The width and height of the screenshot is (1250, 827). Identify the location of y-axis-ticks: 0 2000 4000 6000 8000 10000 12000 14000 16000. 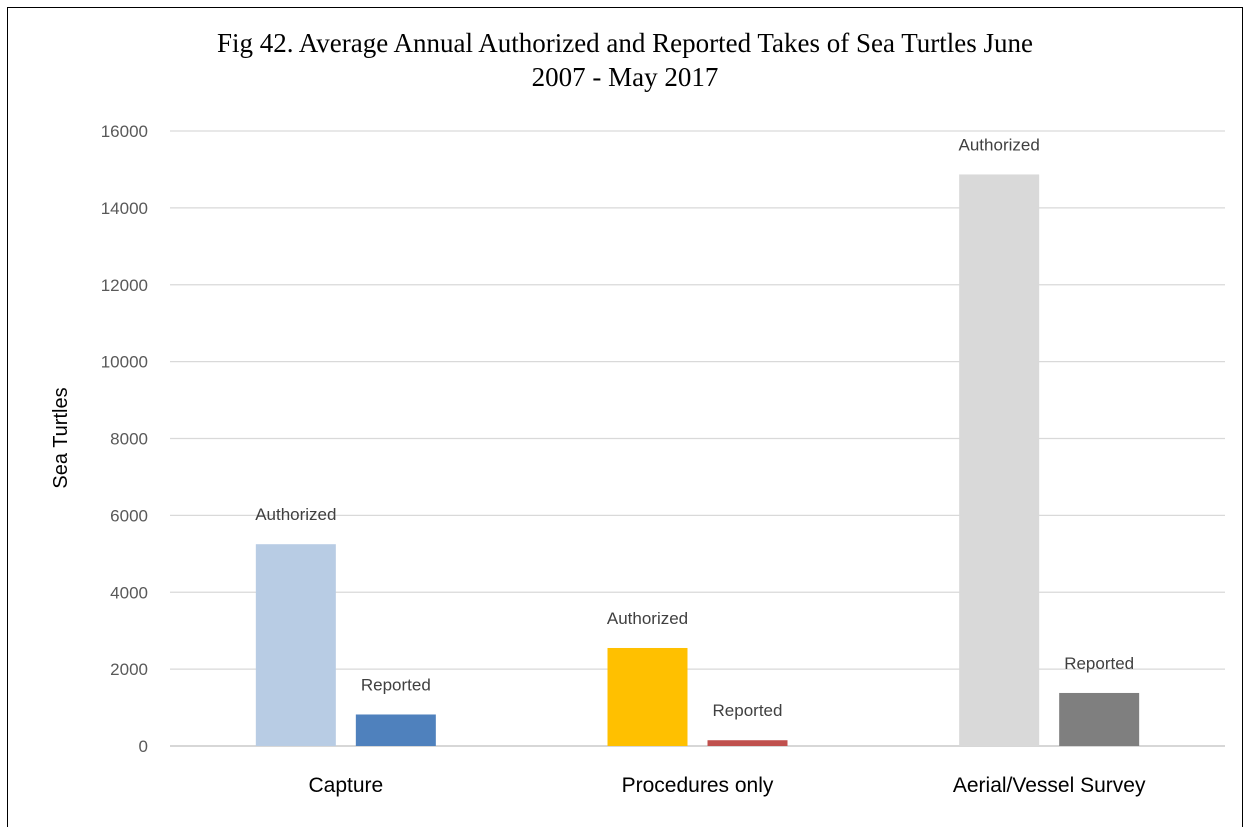
(124, 439).